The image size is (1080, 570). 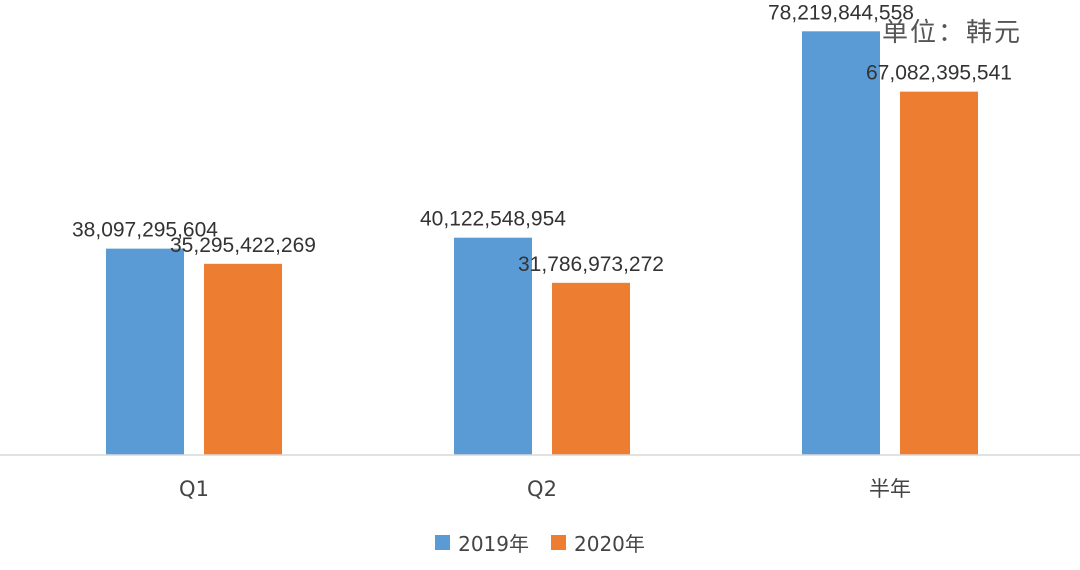 What do you see at coordinates (939, 273) in the screenshot?
I see `bar-半年-2020年` at bounding box center [939, 273].